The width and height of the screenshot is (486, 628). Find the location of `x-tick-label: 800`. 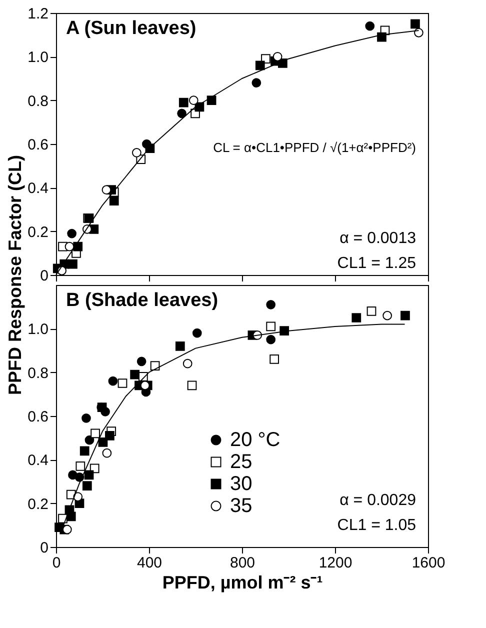

x-tick-label: 800 is located at coordinates (243, 563).